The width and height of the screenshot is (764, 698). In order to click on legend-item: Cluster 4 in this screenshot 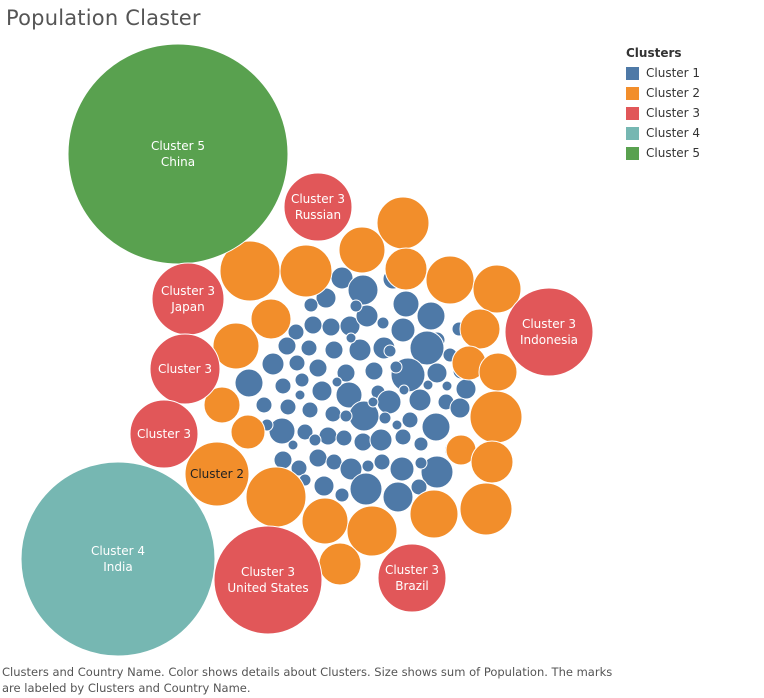, I will do `click(663, 133)`.